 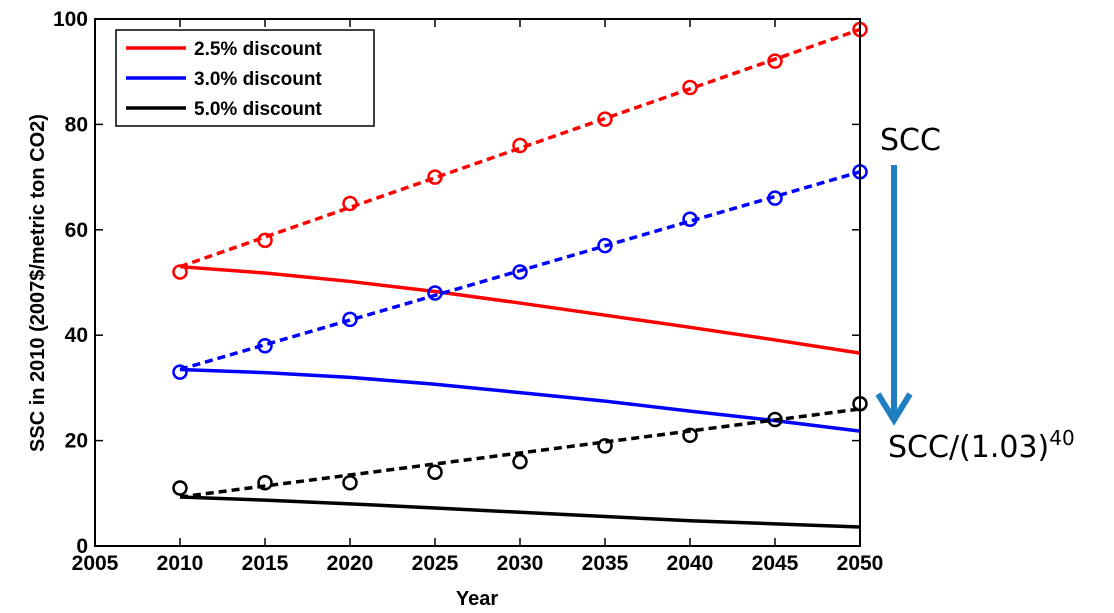 What do you see at coordinates (910, 140) in the screenshot?
I see `scc-label: SCC` at bounding box center [910, 140].